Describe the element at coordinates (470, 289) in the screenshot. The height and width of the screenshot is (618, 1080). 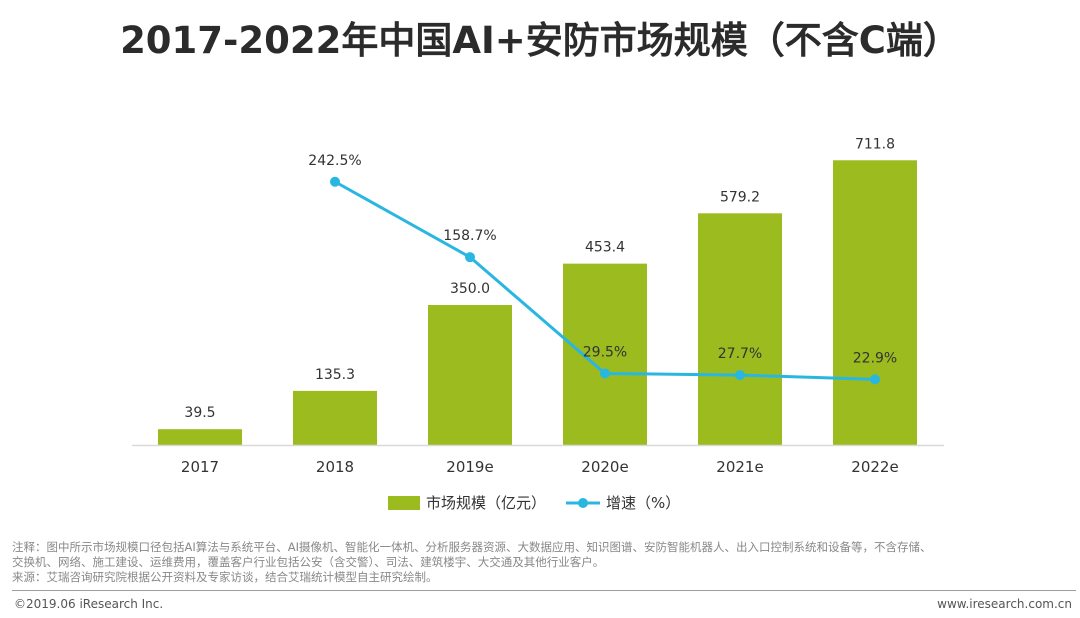
I see `bar-label-2019e: 350.0` at that location.